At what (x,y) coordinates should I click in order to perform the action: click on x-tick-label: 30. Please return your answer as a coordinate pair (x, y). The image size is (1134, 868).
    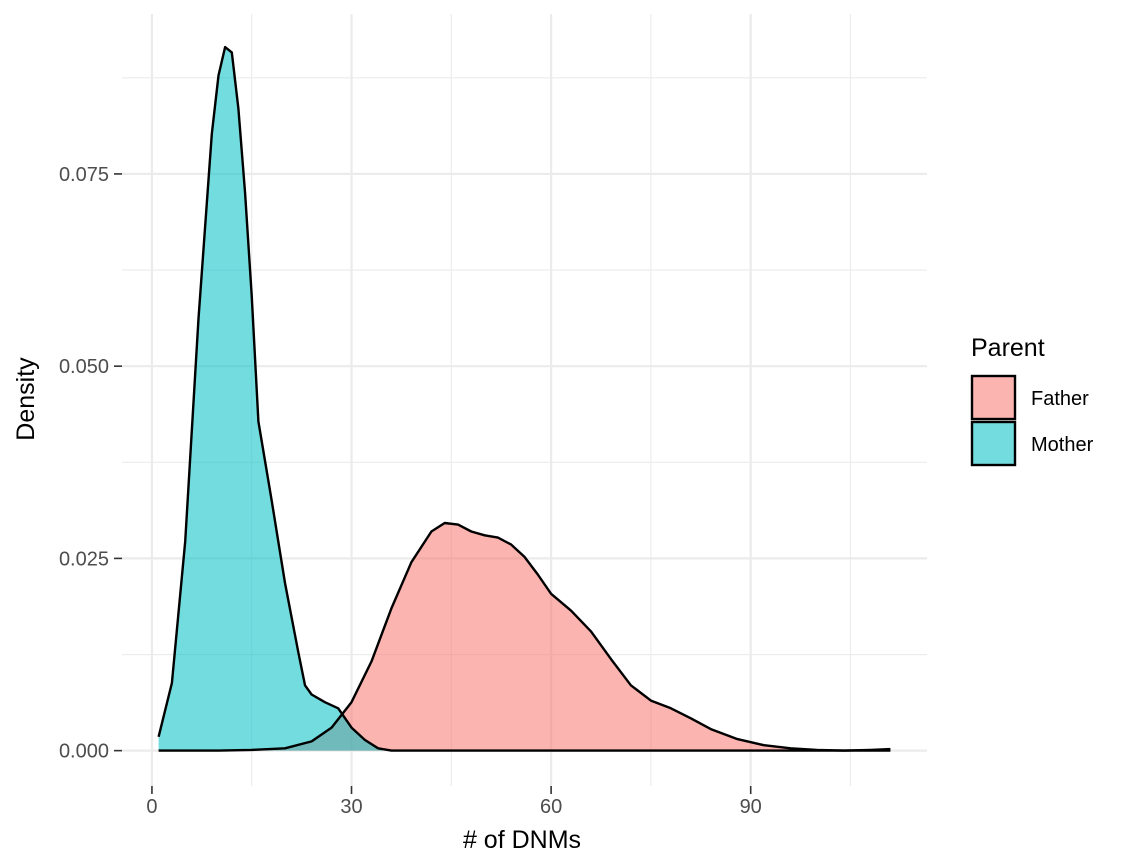
    Looking at the image, I should click on (351, 807).